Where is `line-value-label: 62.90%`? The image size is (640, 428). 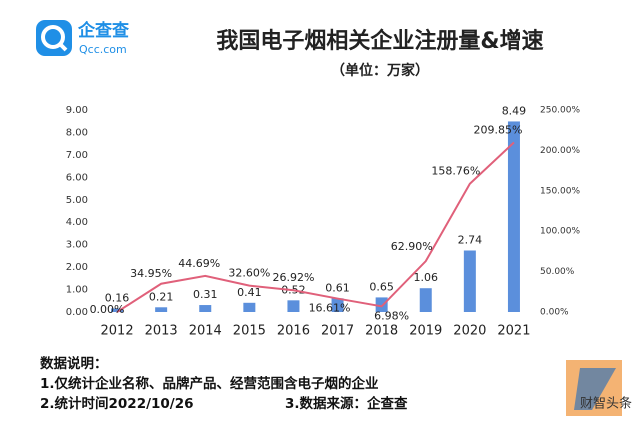
line-value-label: 62.90% is located at coordinates (412, 246).